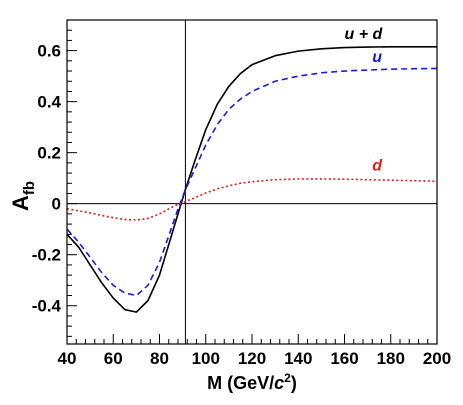 The height and width of the screenshot is (405, 463). What do you see at coordinates (252, 382) in the screenshot?
I see `x-axis-label: M (GeV/c2)` at bounding box center [252, 382].